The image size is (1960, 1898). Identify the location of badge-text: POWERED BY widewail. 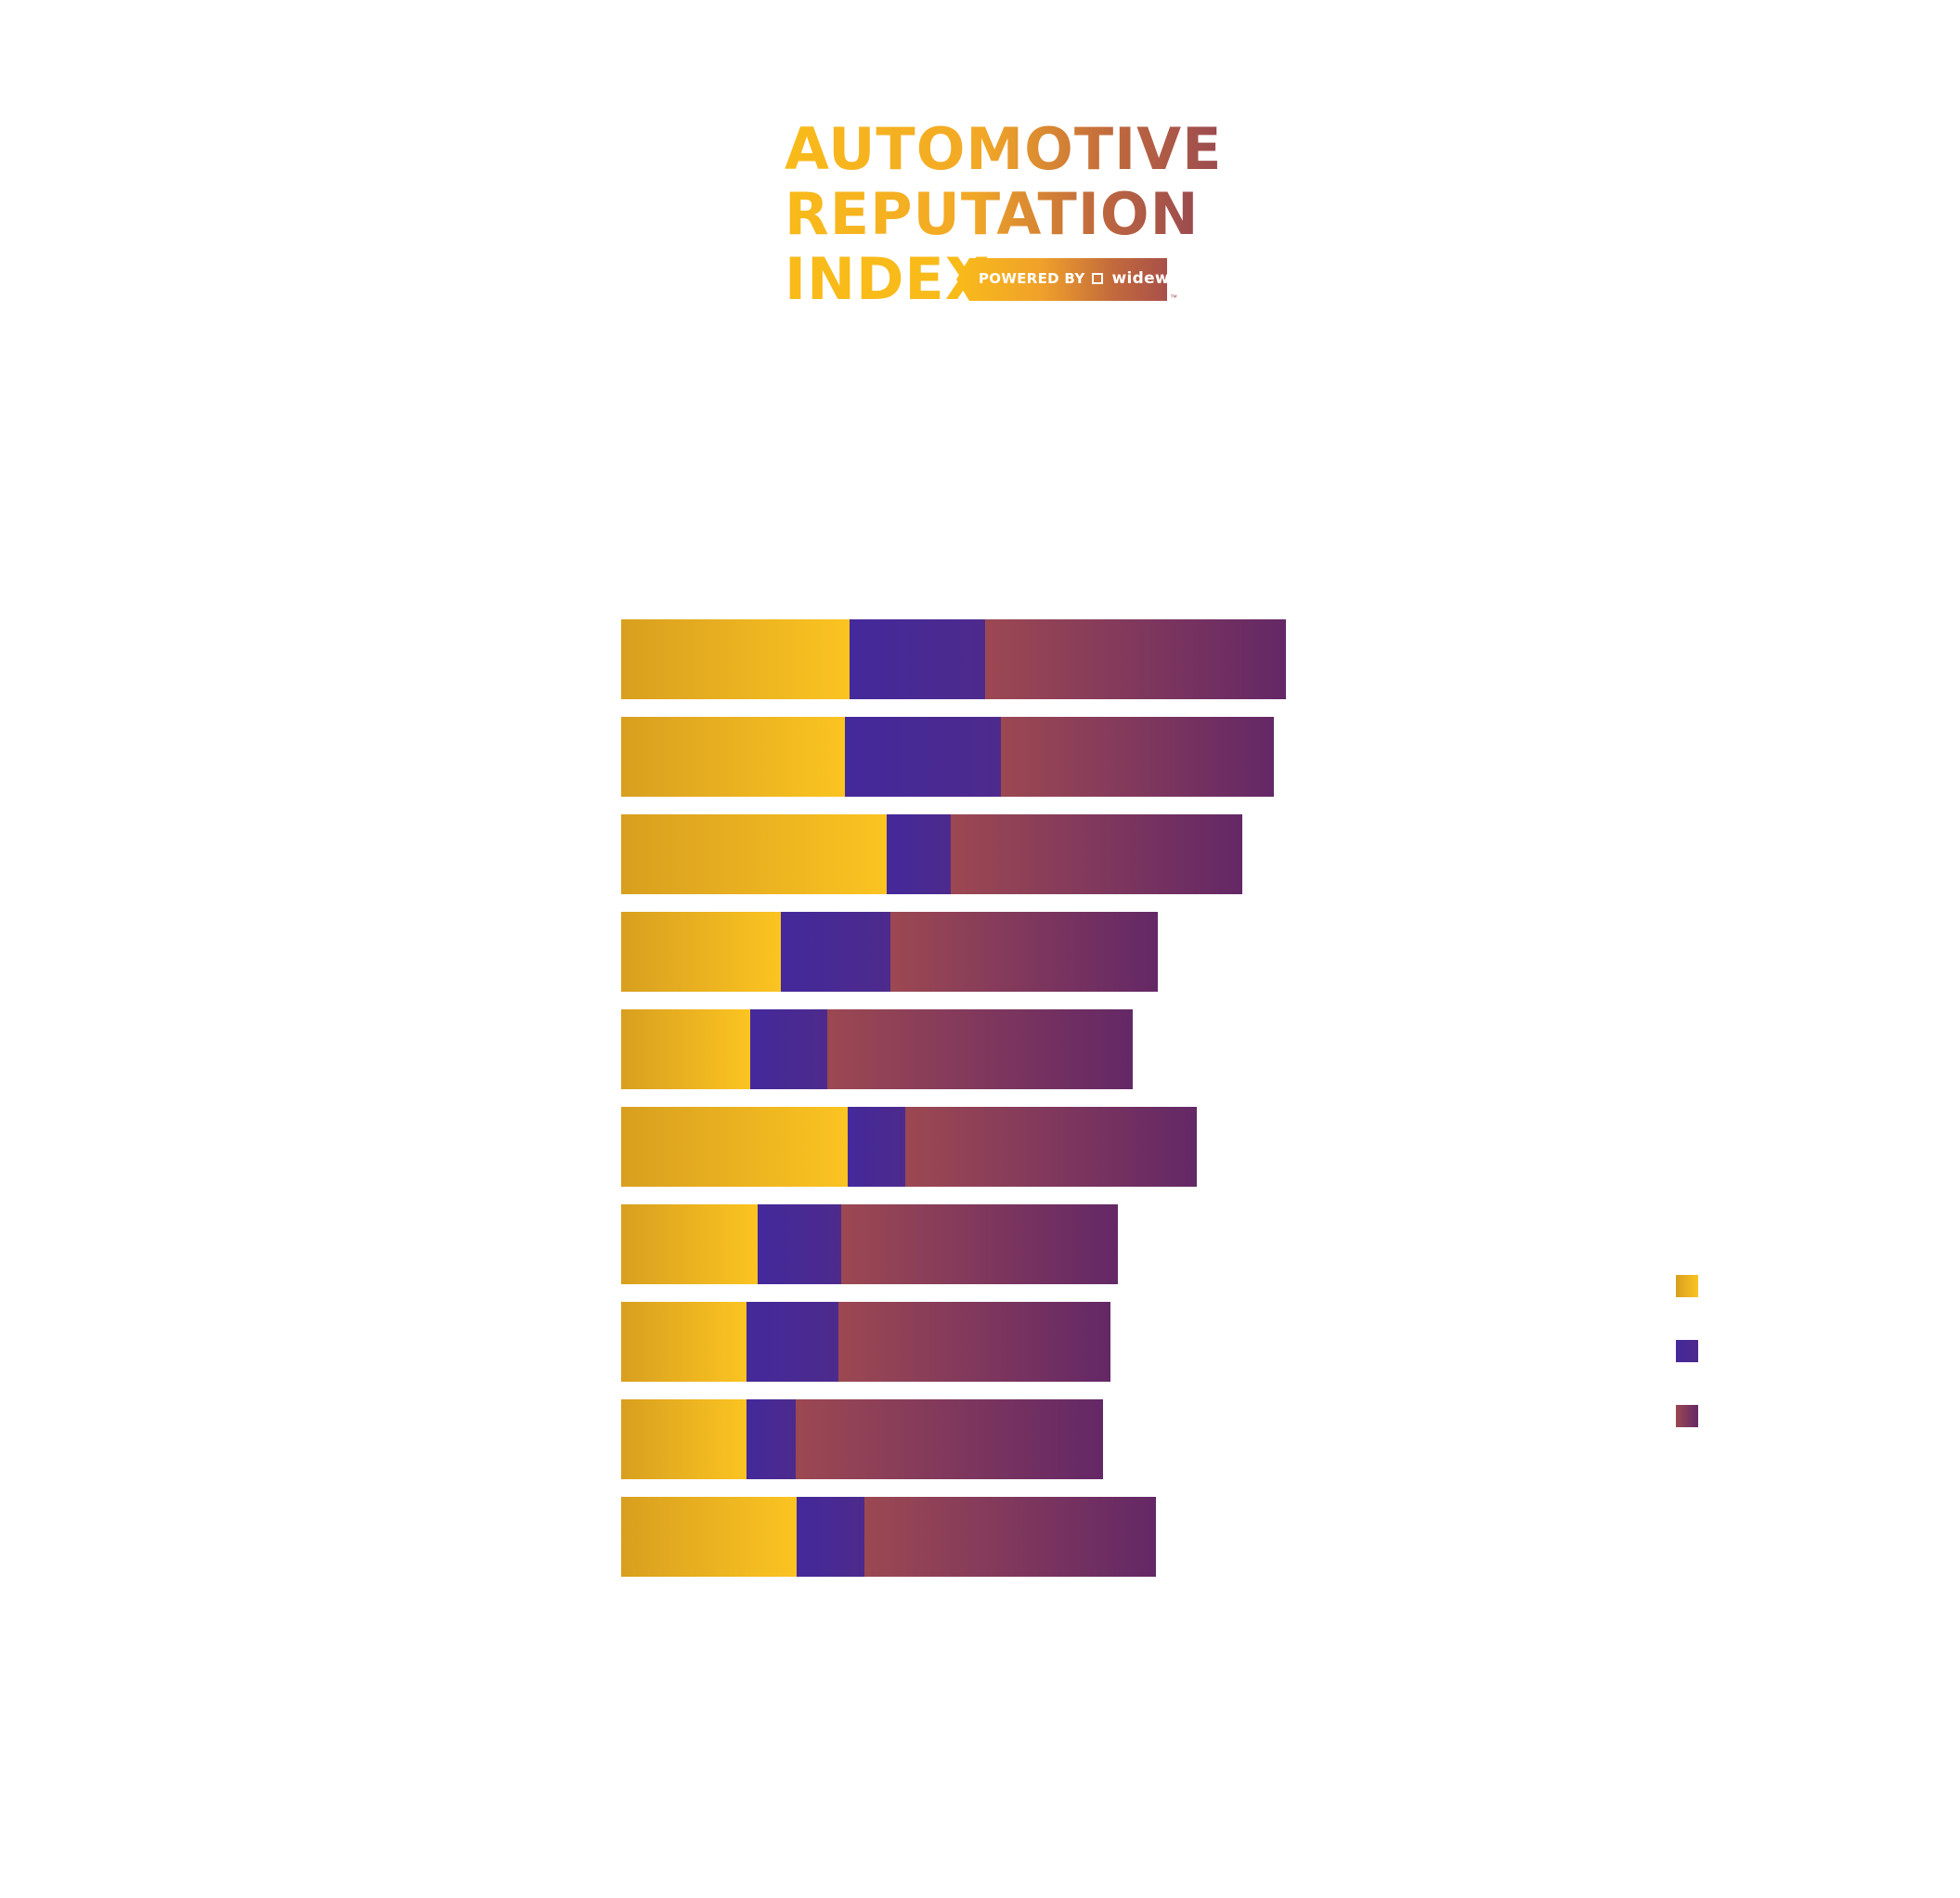
(1085, 278).